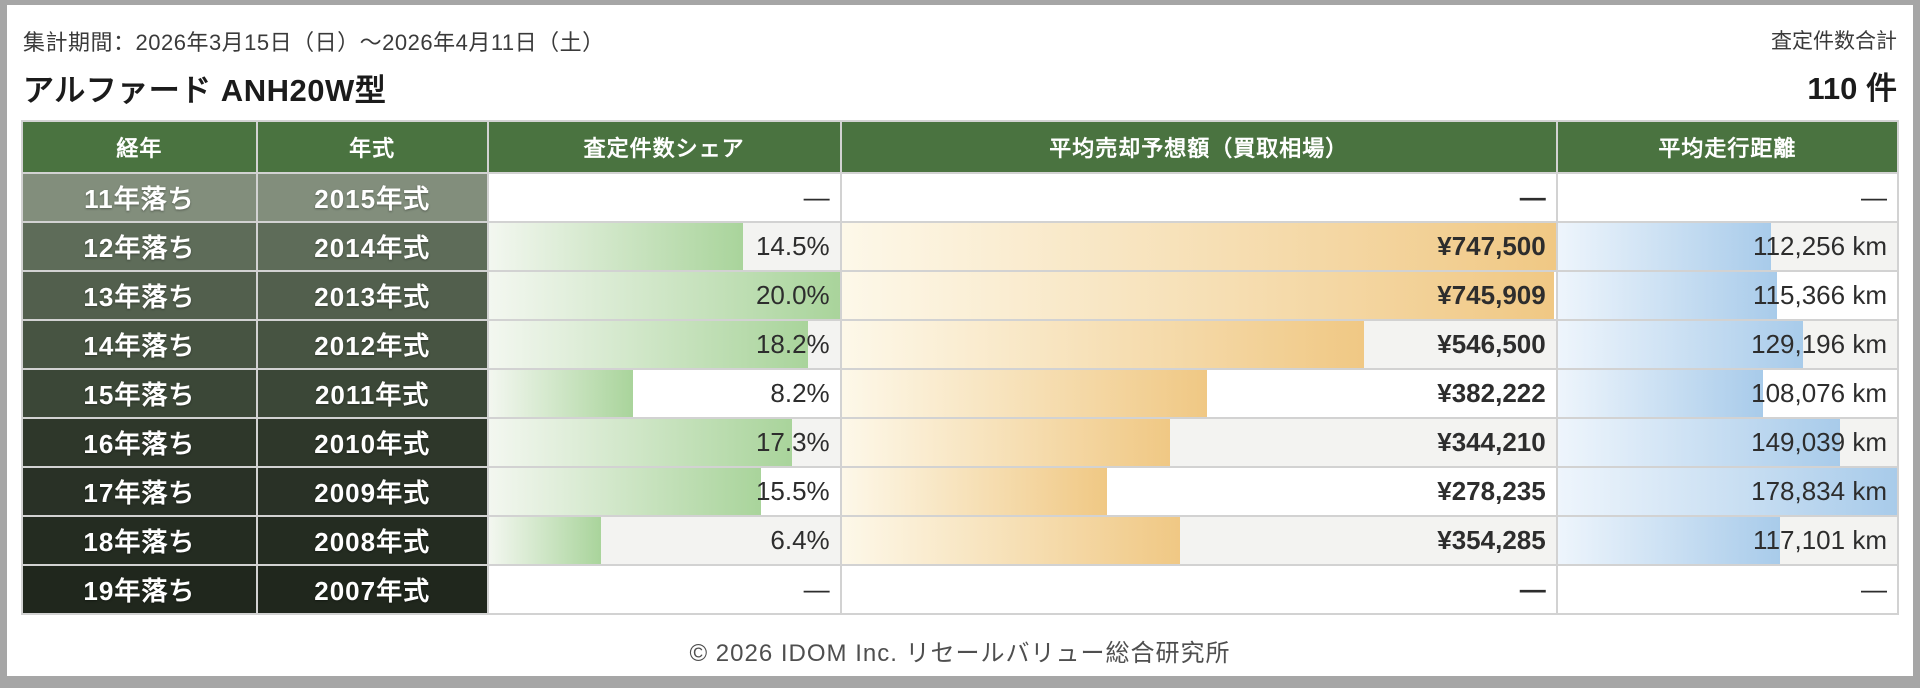 This screenshot has height=688, width=1920. Describe the element at coordinates (139, 344) in the screenshot. I see `age-cell: 14年落ち` at that location.